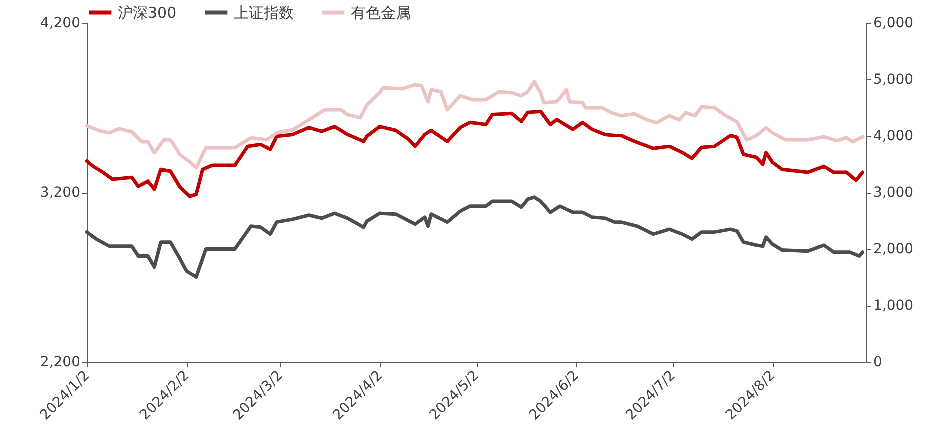  What do you see at coordinates (60, 193) in the screenshot?
I see `y-tick-label: 3,200` at bounding box center [60, 193].